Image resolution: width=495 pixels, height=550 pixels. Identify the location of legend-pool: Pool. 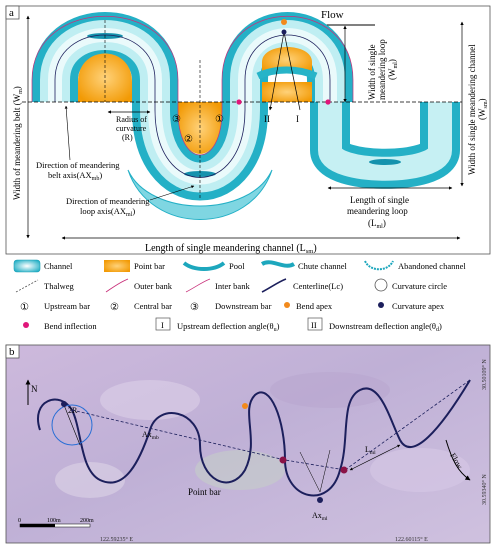
(237, 266).